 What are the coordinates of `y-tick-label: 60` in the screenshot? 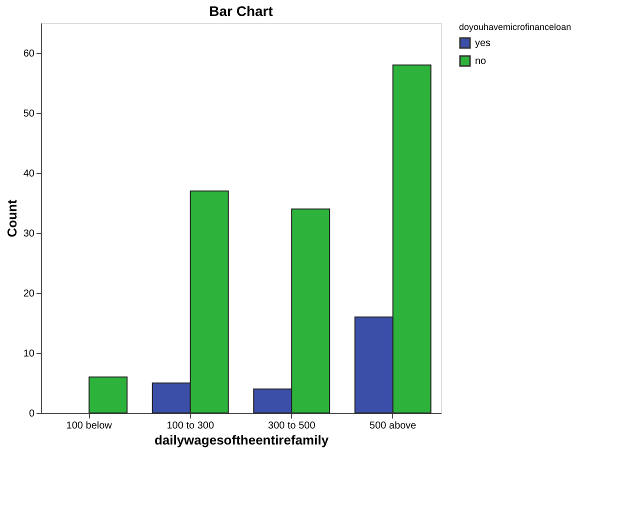 It's located at (29, 54).